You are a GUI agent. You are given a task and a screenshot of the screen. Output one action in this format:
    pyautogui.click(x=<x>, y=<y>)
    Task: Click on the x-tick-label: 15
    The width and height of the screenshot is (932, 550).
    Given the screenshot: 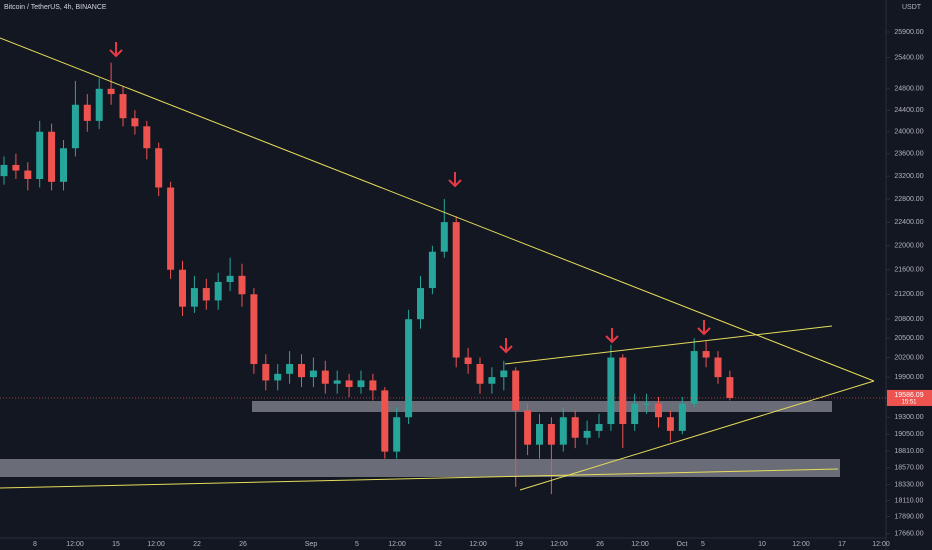 What is the action you would take?
    pyautogui.click(x=116, y=544)
    